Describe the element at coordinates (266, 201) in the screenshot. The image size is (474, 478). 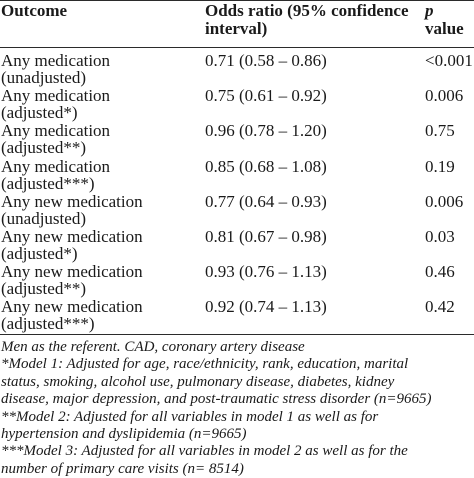
I see `row-odds-ratio: 0.77 (0.64 – 0.93)` at that location.